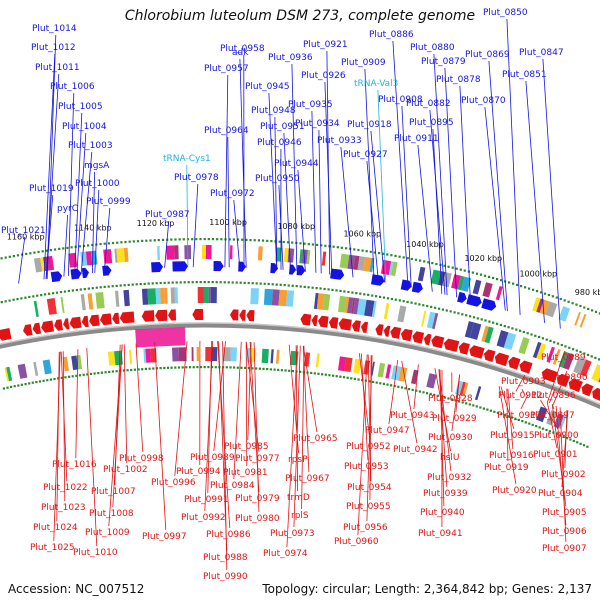  Describe the element at coordinates (565, 378) in the screenshot. I see `reverse-gene-label: Plut_0890` at that location.